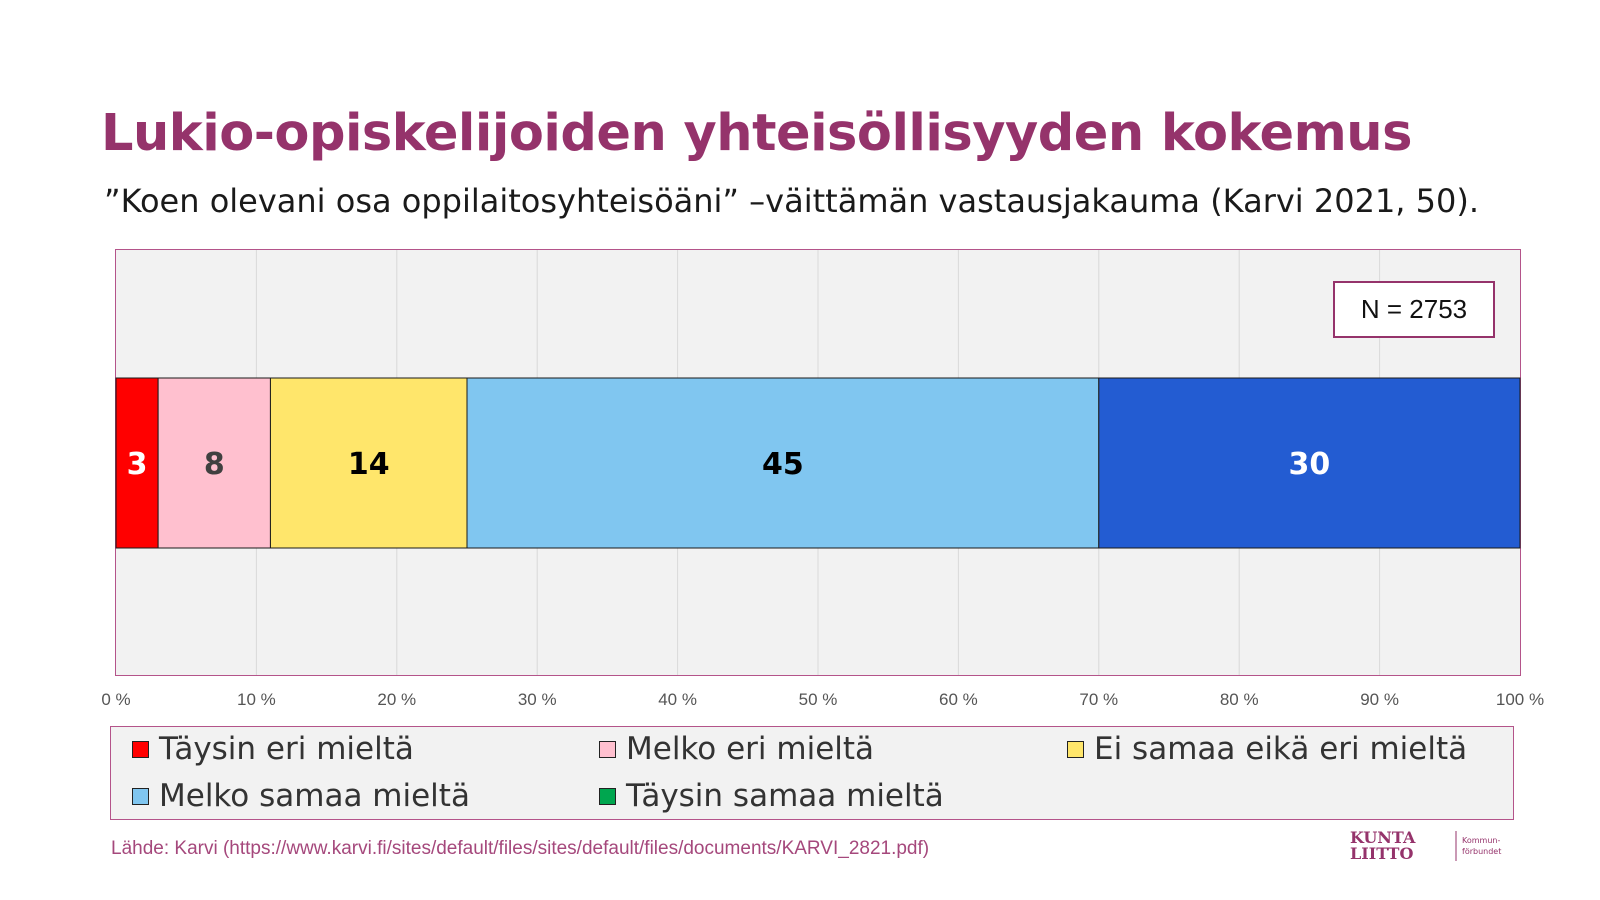 This screenshot has height=900, width=1600. What do you see at coordinates (314, 796) in the screenshot?
I see `legend-label: Melko samaa mieltä` at bounding box center [314, 796].